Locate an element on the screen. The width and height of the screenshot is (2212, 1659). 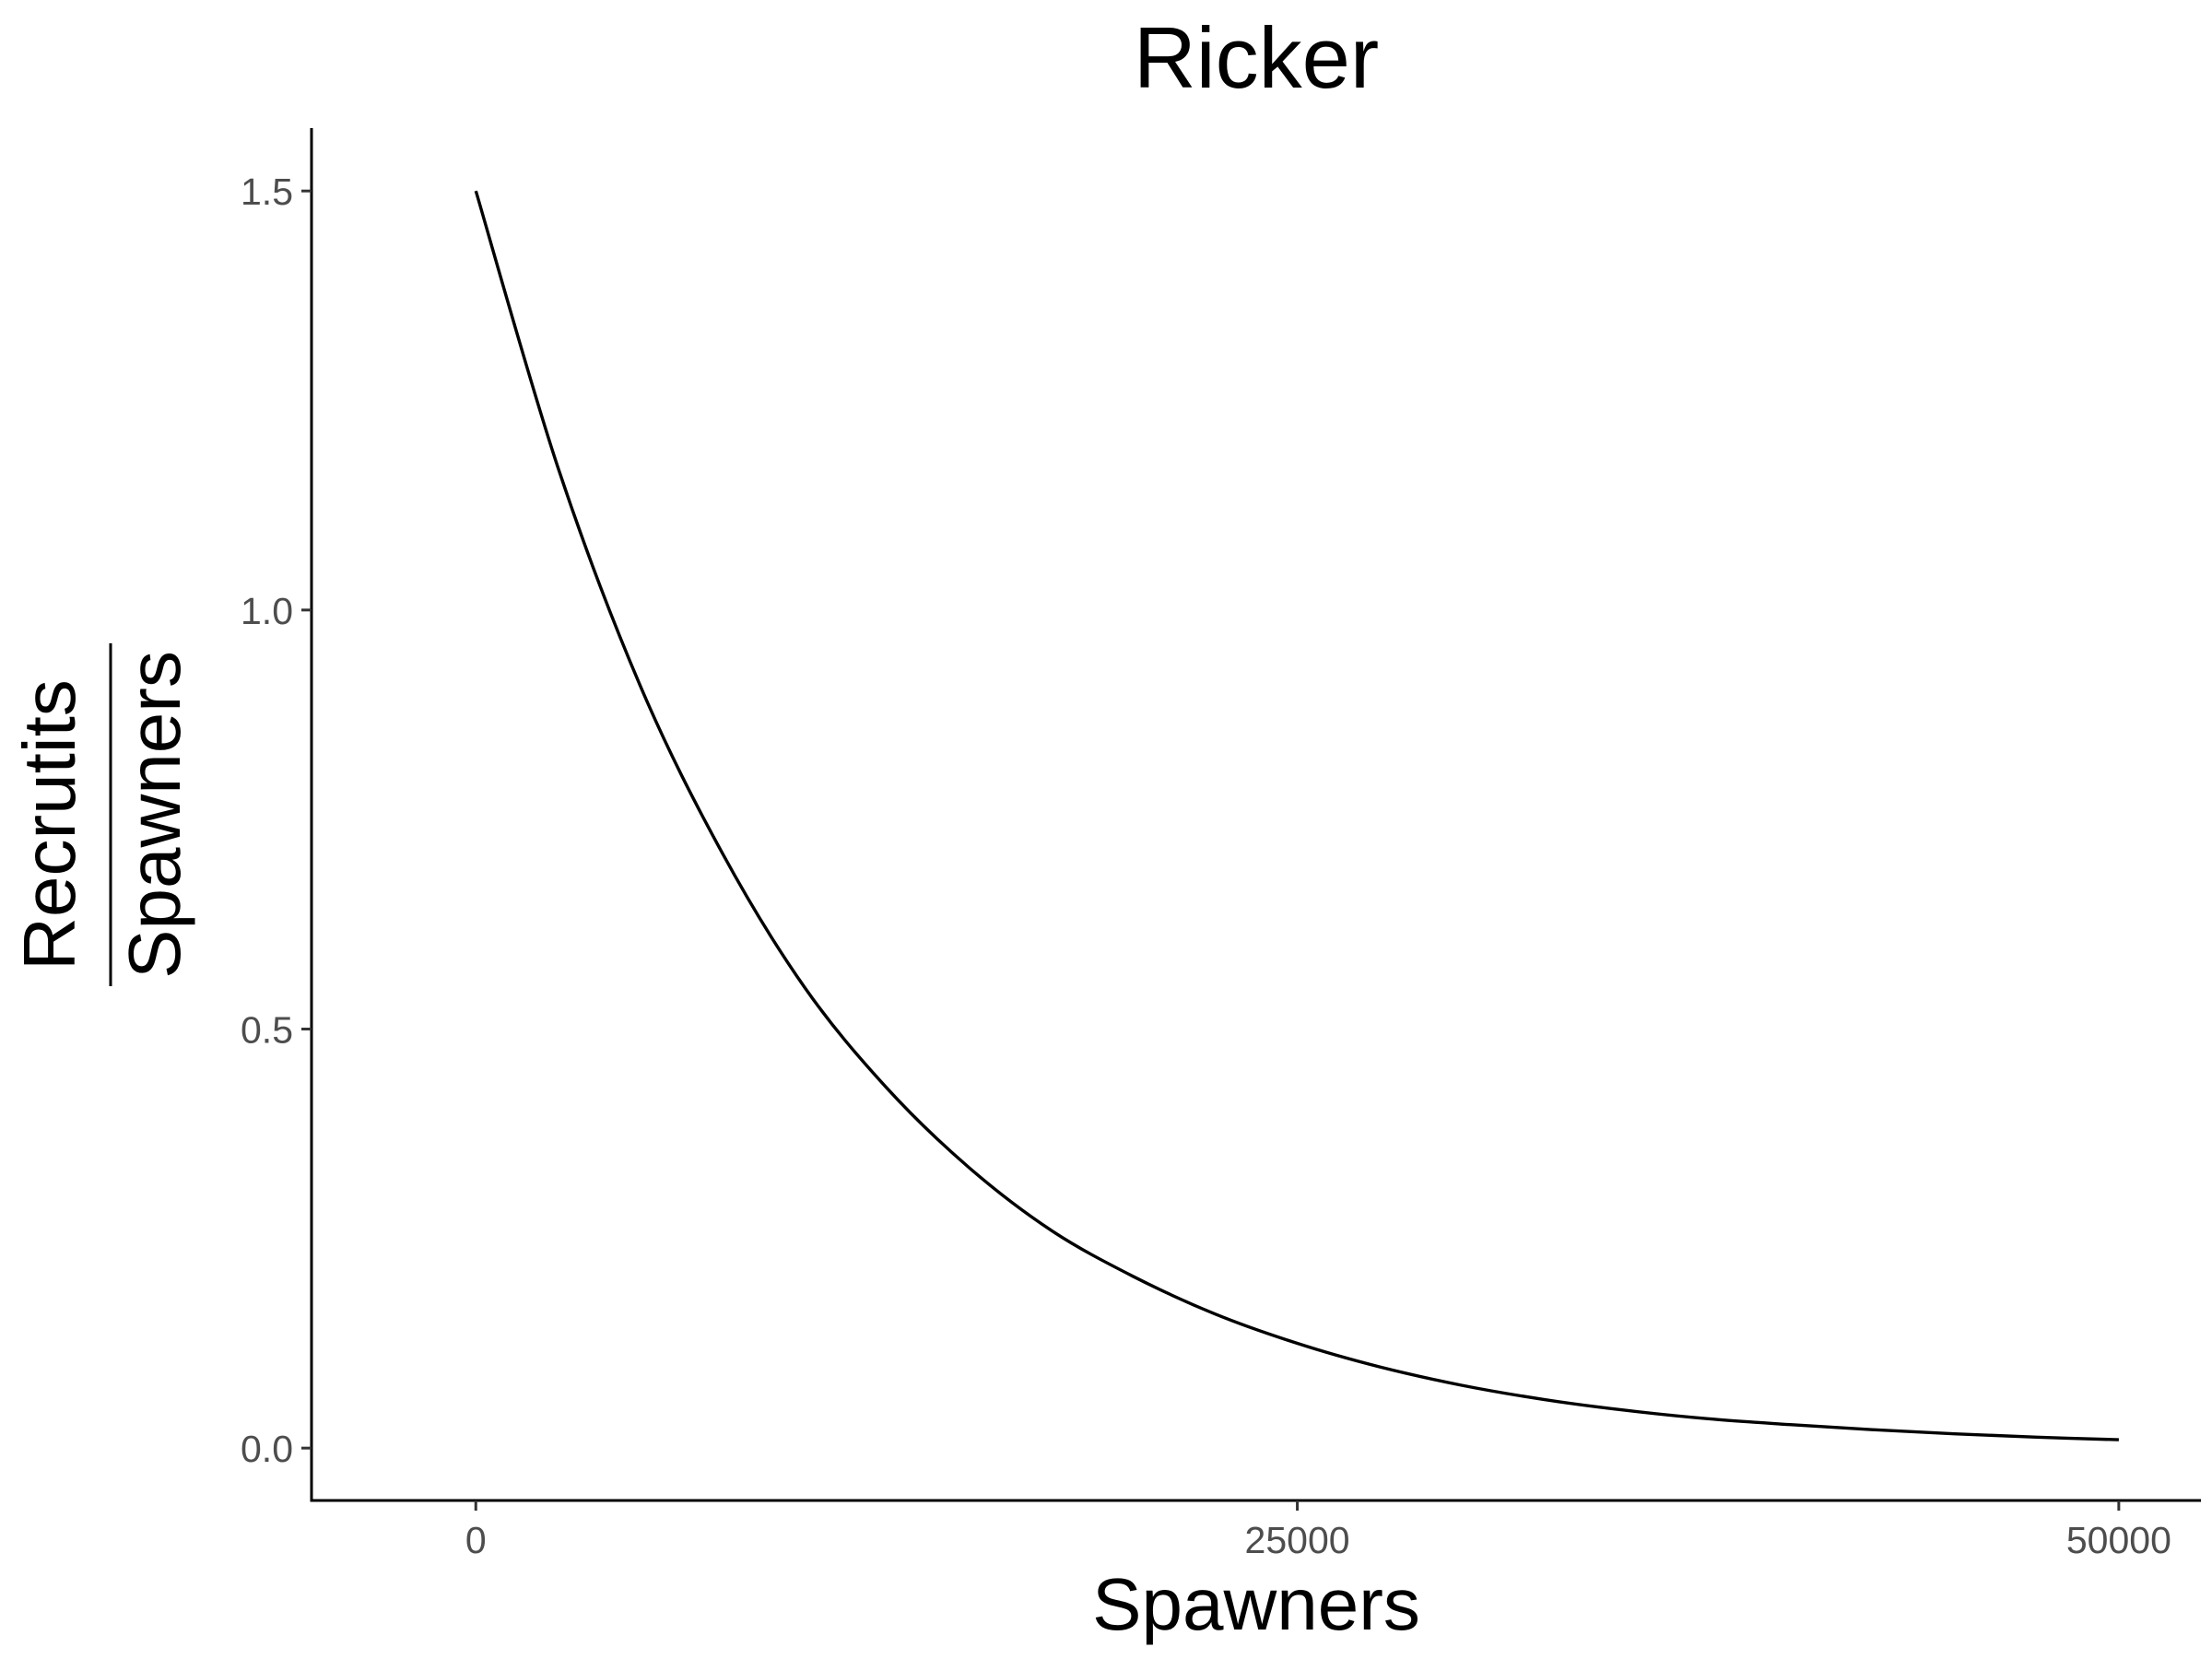
y-axis-title-numerator: Recrutits is located at coordinates (49, 825).